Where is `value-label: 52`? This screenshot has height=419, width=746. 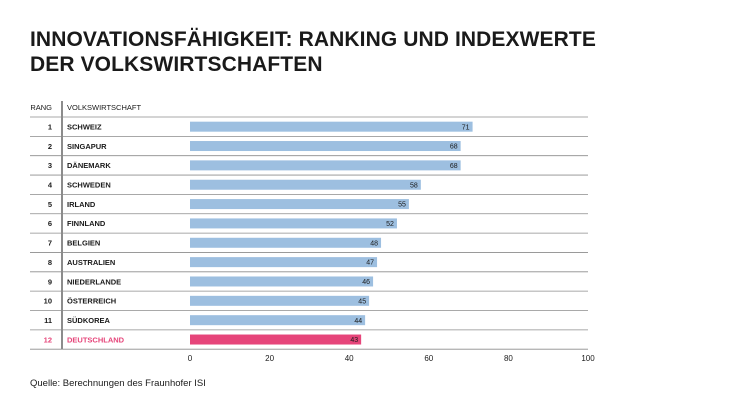
value-label: 52 is located at coordinates (390, 224).